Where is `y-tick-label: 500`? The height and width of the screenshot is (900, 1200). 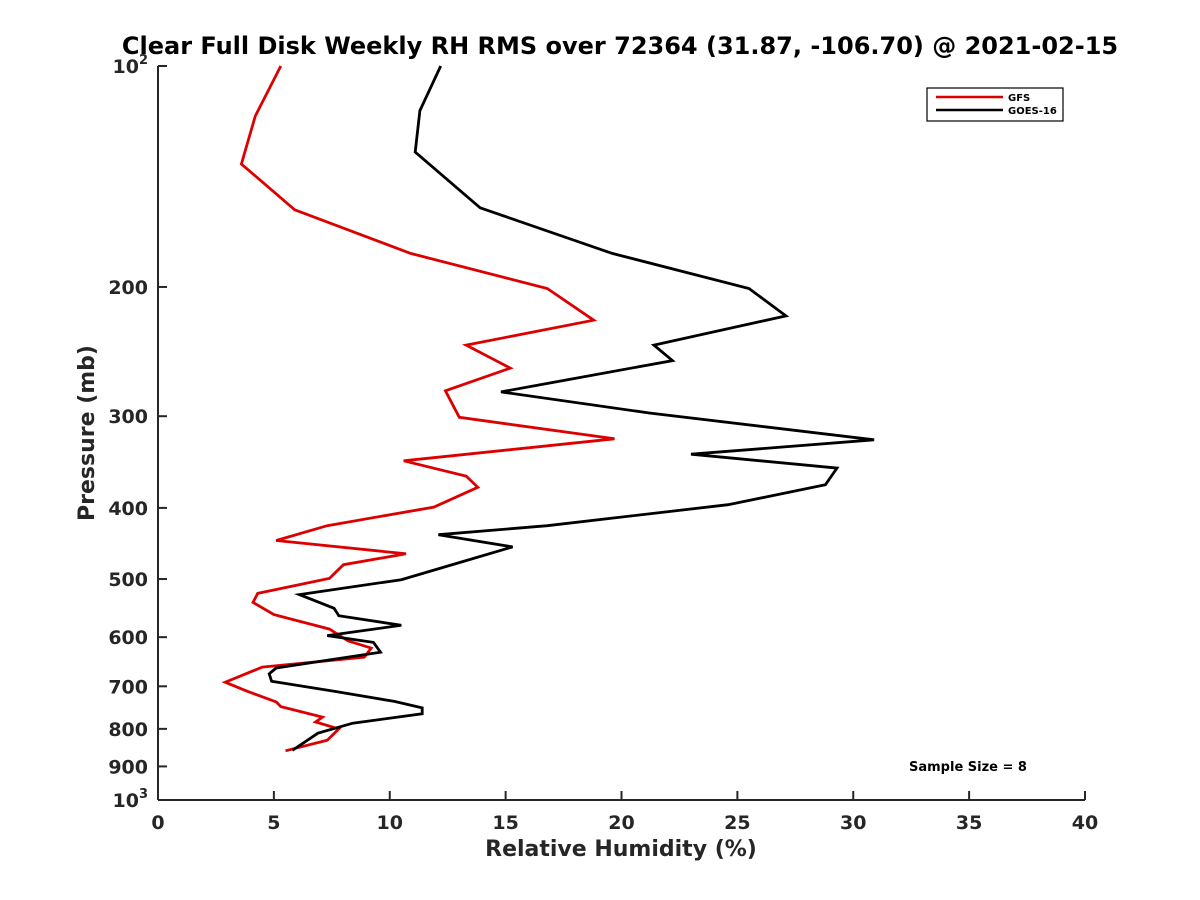 y-tick-label: 500 is located at coordinates (128, 580).